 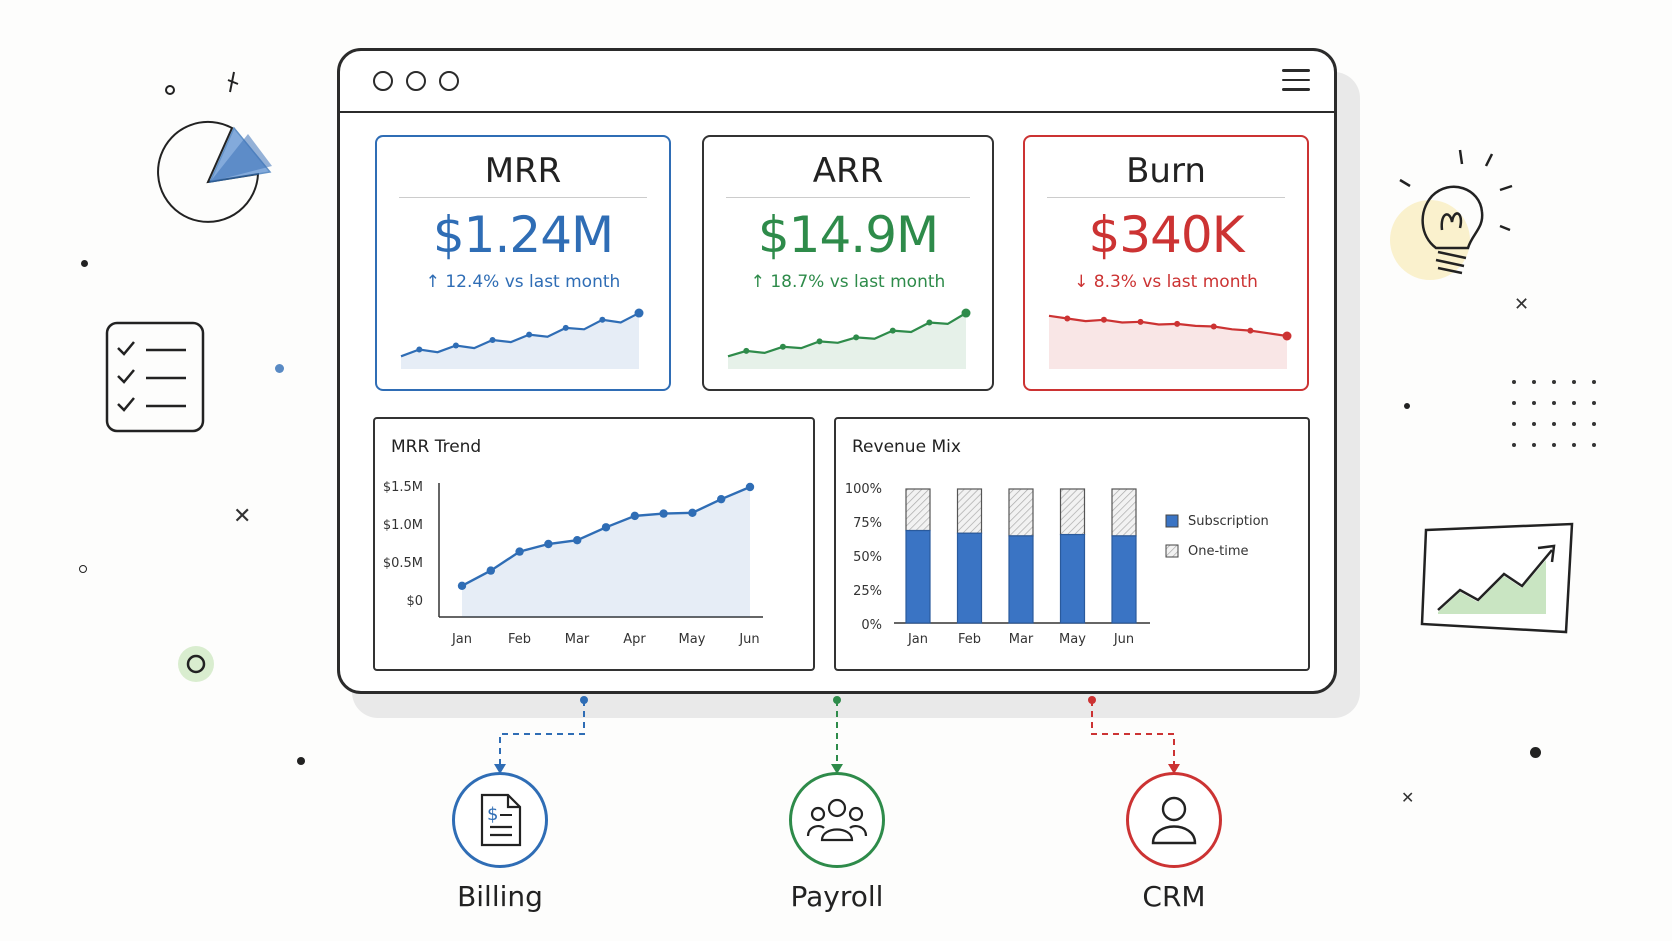 I want to click on panel-title: Revenue Mix, so click(x=906, y=447).